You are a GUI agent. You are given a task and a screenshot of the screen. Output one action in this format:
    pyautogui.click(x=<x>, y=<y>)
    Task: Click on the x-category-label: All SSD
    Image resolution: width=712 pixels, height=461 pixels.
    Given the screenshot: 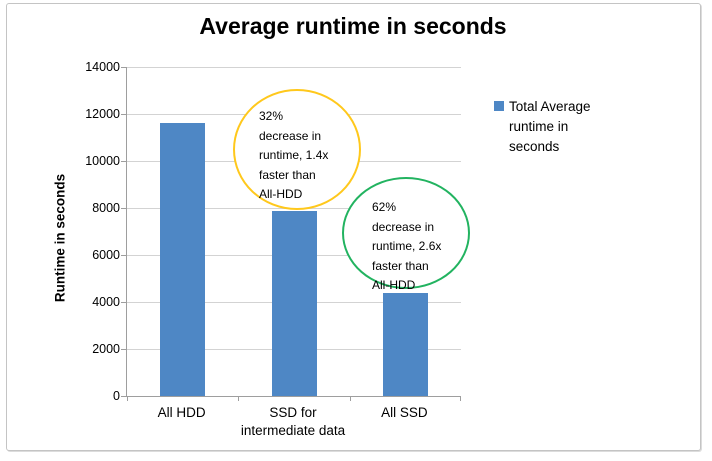 What is the action you would take?
    pyautogui.click(x=404, y=412)
    